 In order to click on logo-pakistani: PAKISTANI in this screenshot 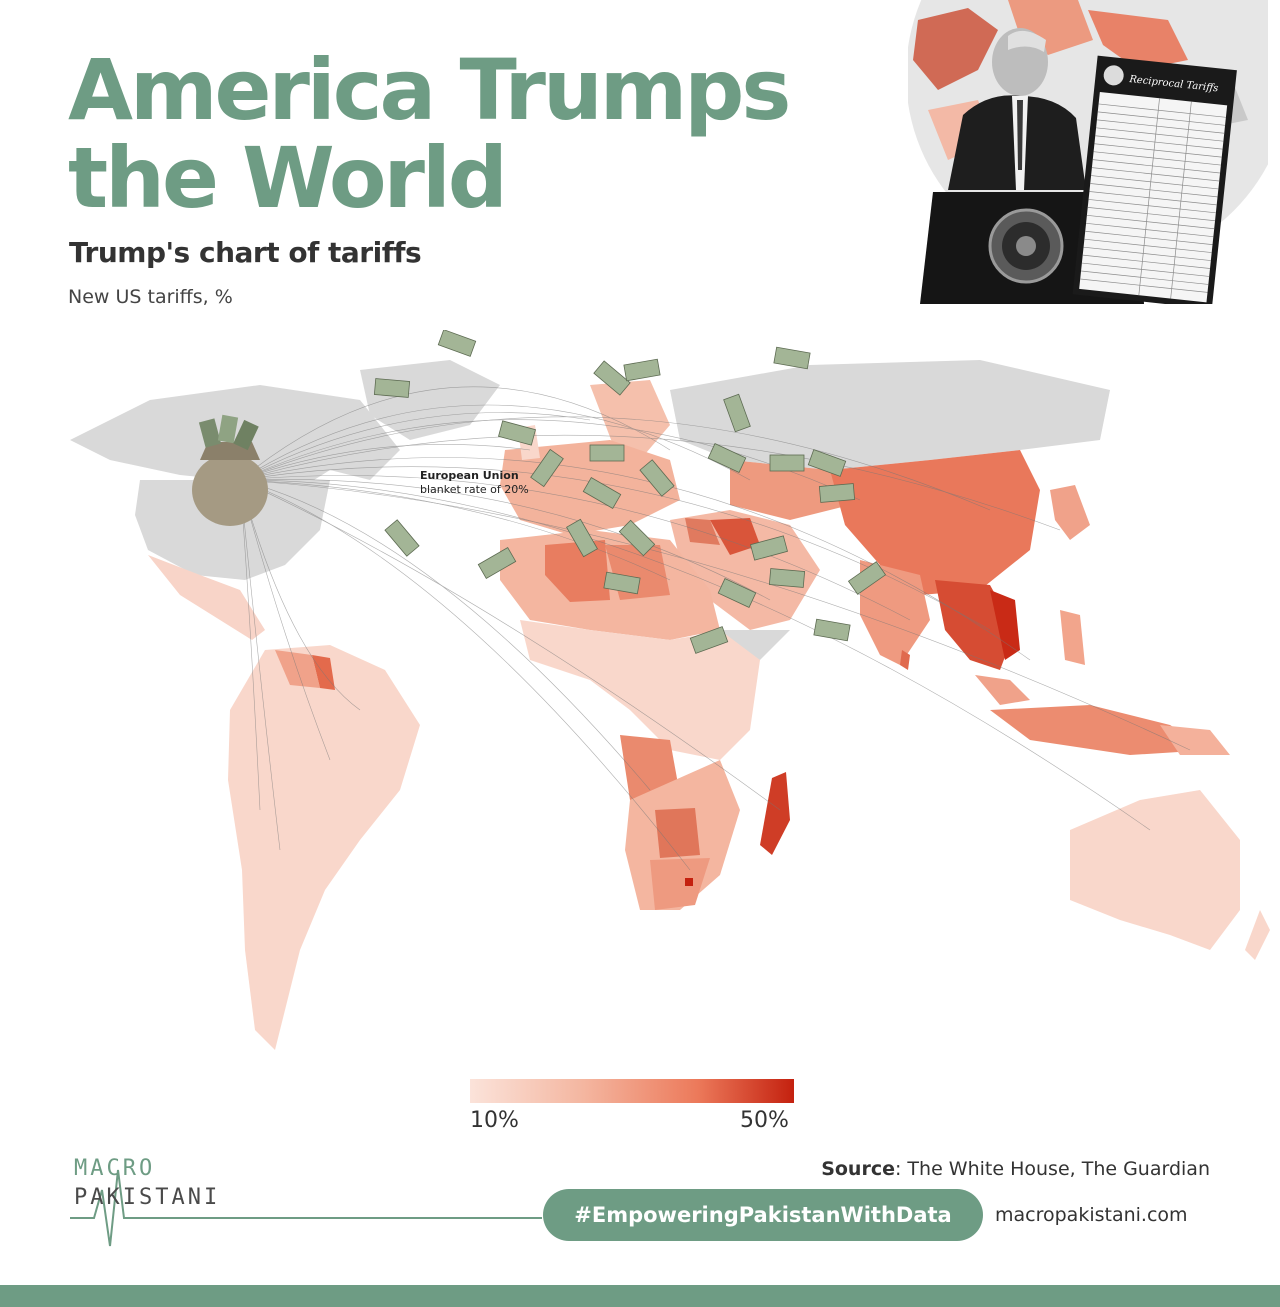, I will do `click(147, 1197)`.